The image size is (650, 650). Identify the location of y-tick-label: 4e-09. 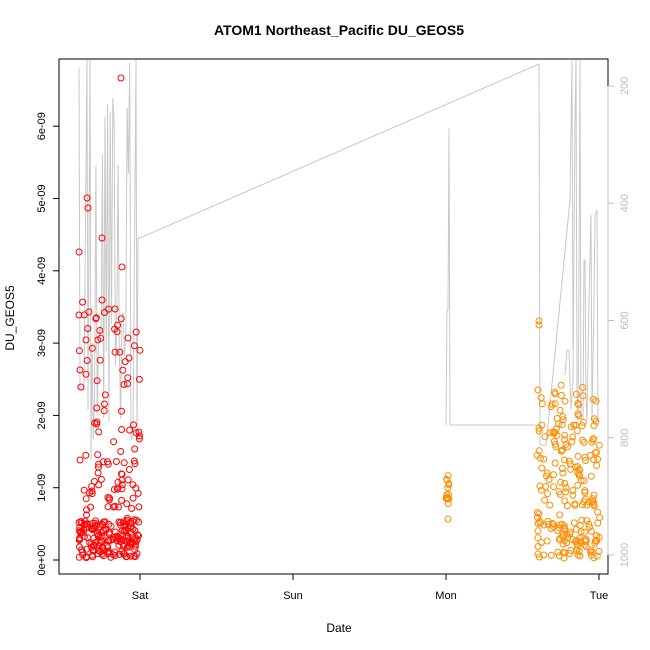
(42, 271).